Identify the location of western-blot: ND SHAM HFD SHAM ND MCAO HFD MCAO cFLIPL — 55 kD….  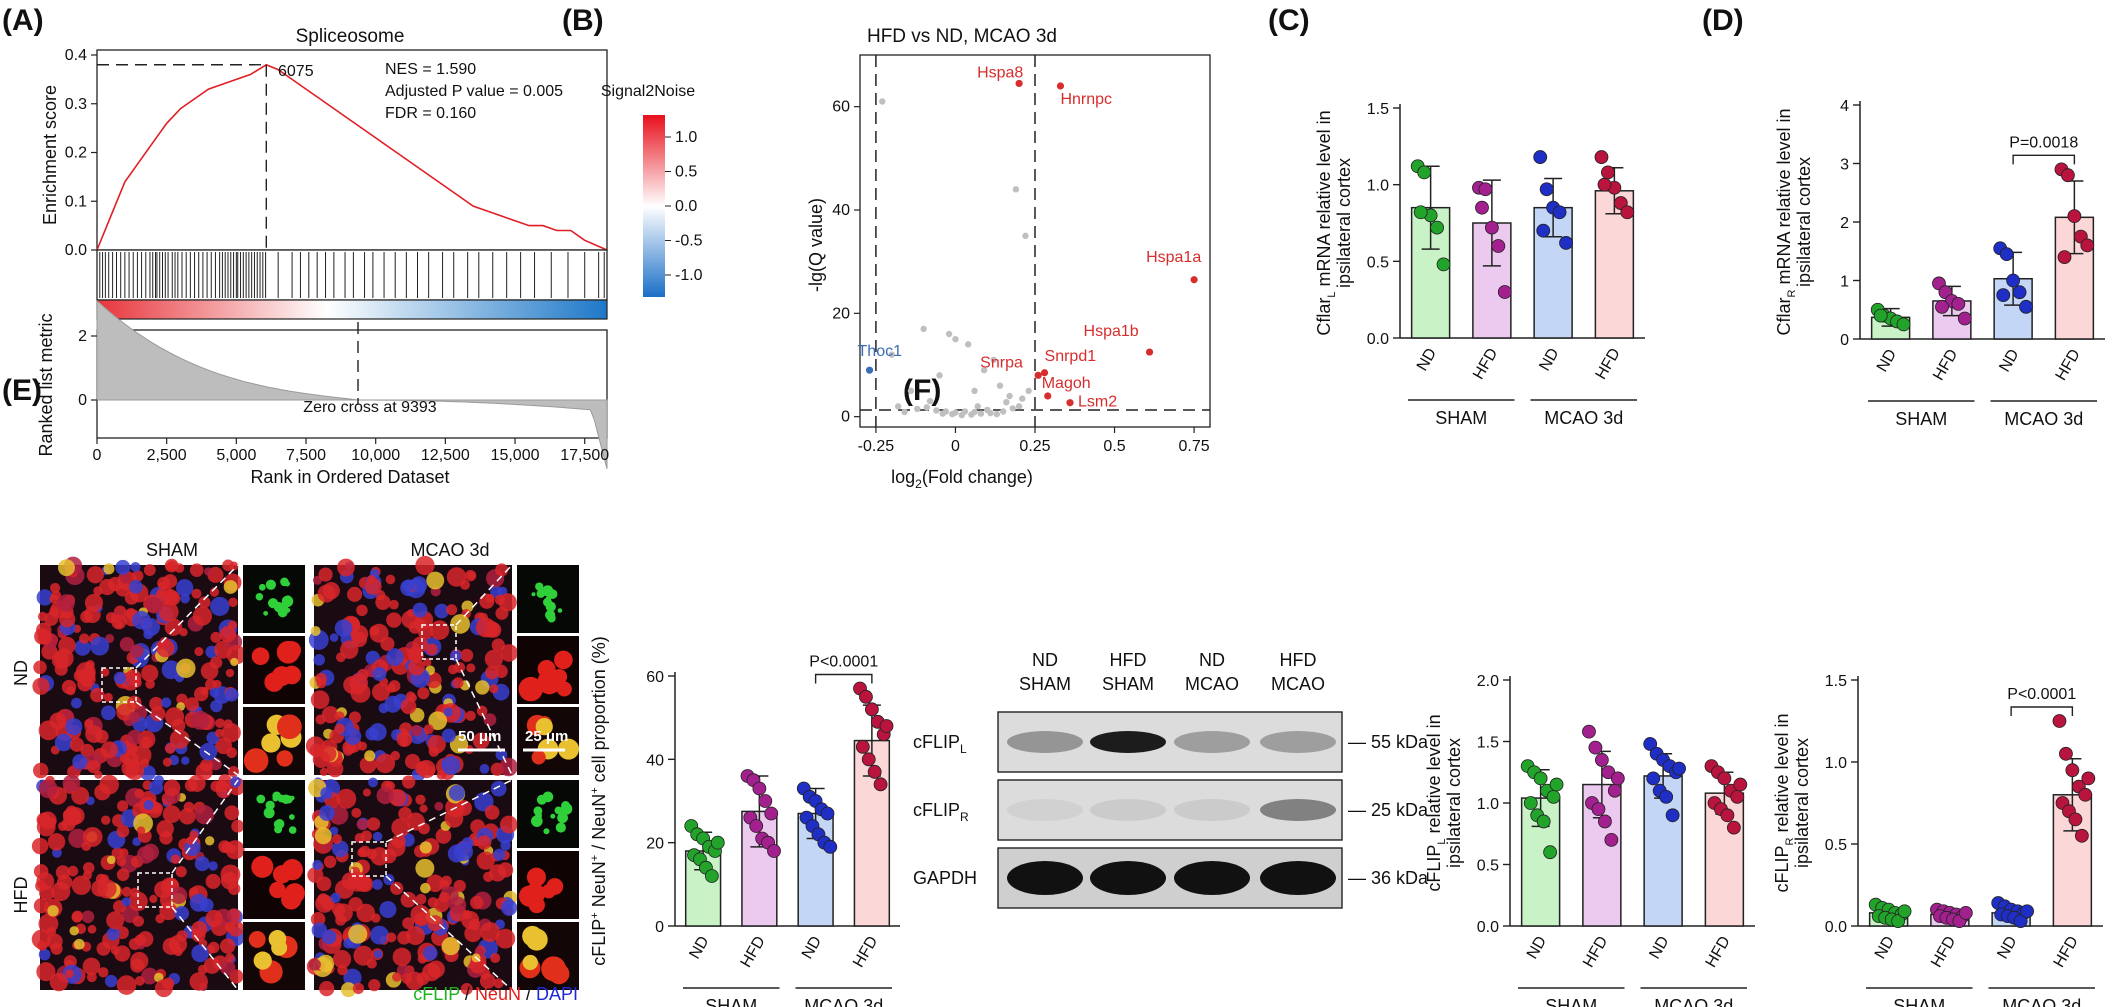
(1171, 779).